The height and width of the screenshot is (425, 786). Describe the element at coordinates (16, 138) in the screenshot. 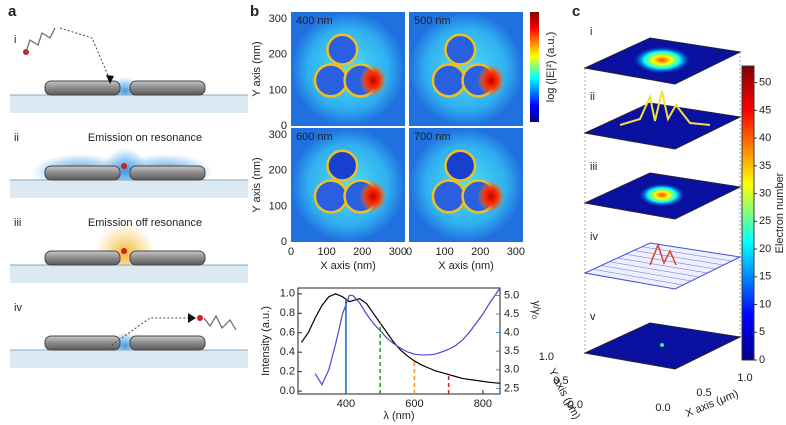

I see `row-numeral: ii` at that location.